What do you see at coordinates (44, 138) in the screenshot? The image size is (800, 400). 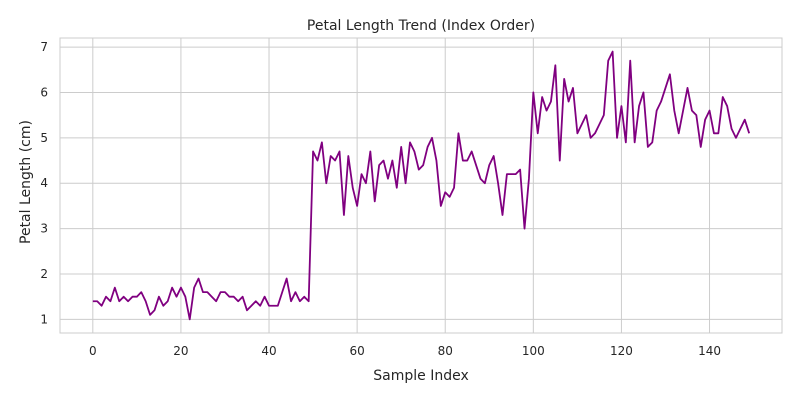 I see `y-tick-label: 5` at bounding box center [44, 138].